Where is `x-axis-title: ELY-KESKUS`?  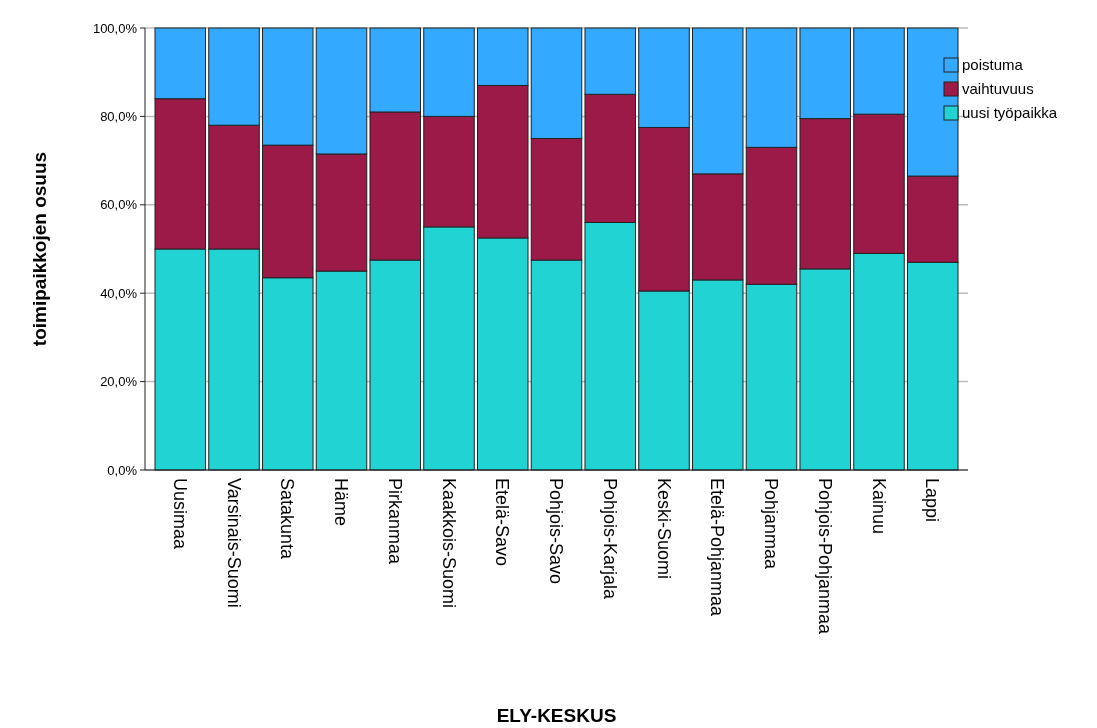 x-axis-title: ELY-KESKUS is located at coordinates (556, 715).